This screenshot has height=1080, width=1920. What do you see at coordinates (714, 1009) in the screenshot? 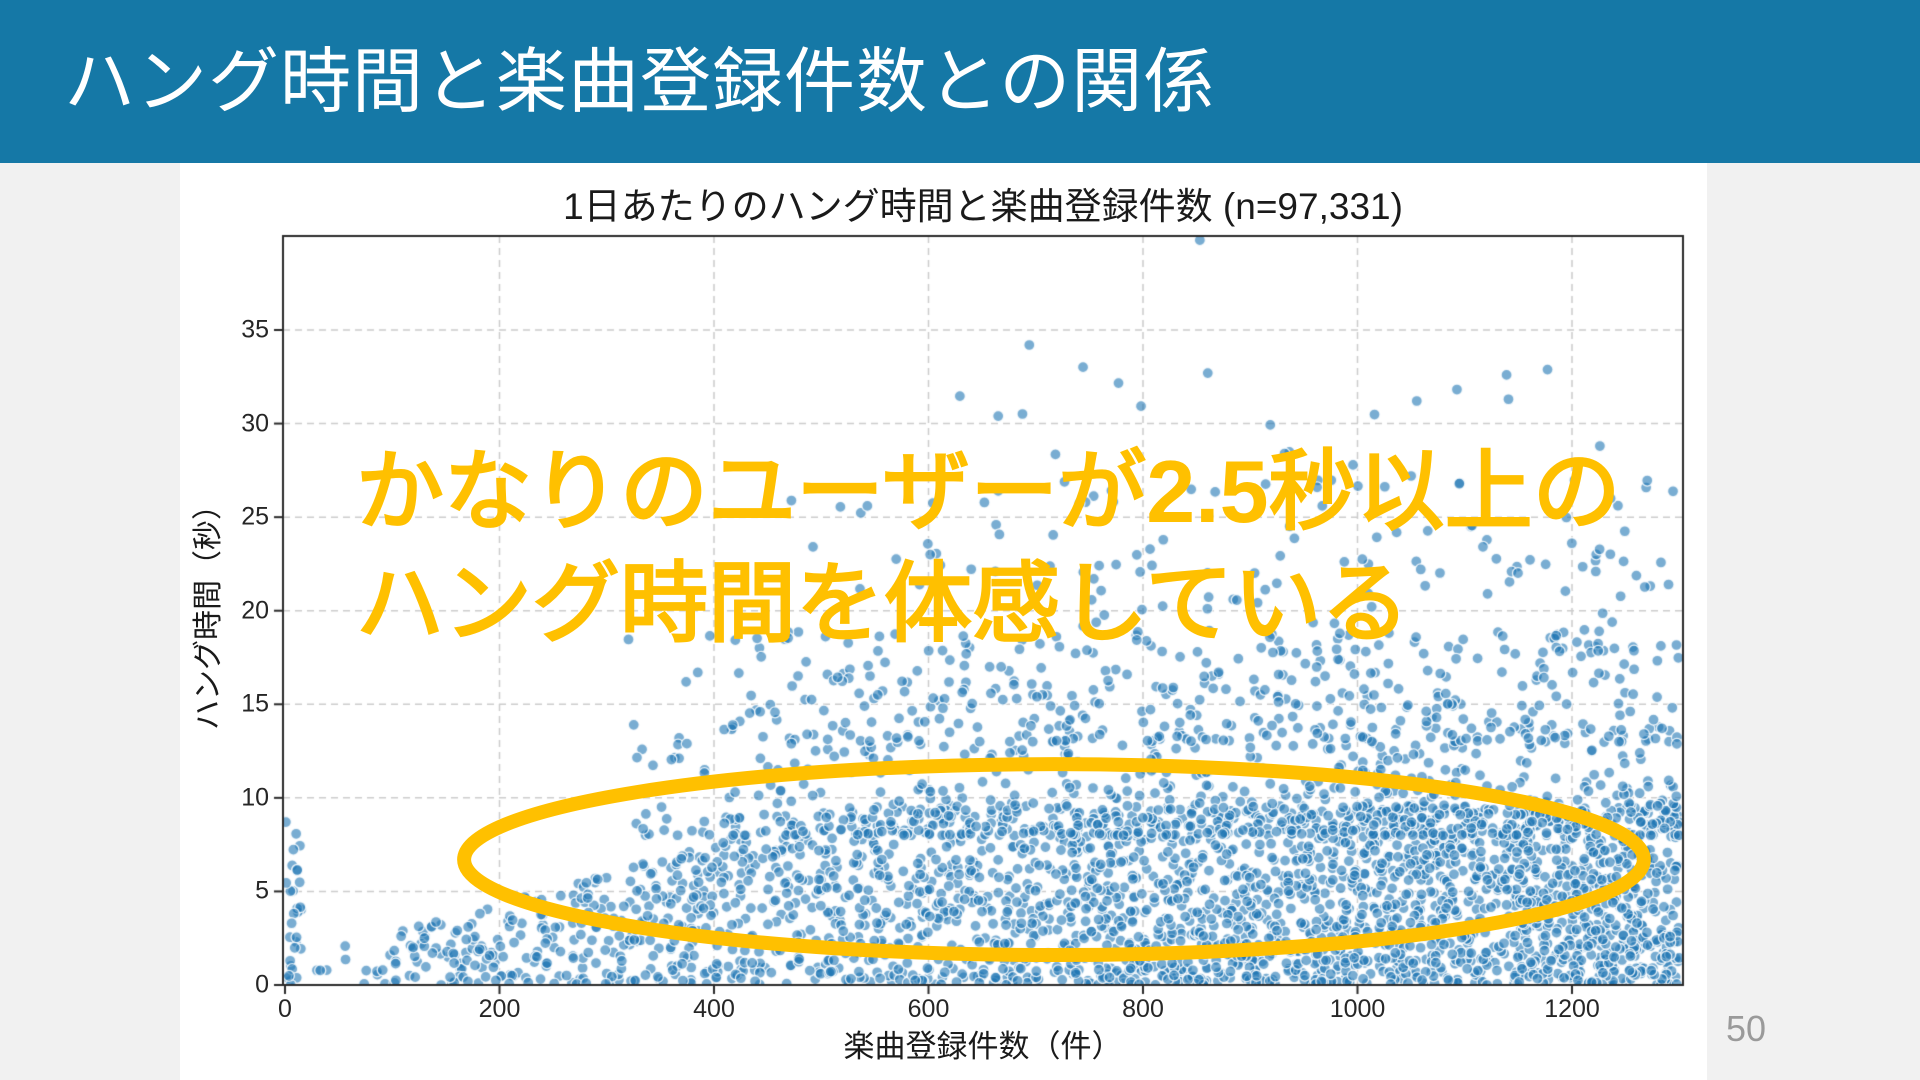
I see `x-tick-label: 400` at bounding box center [714, 1009].